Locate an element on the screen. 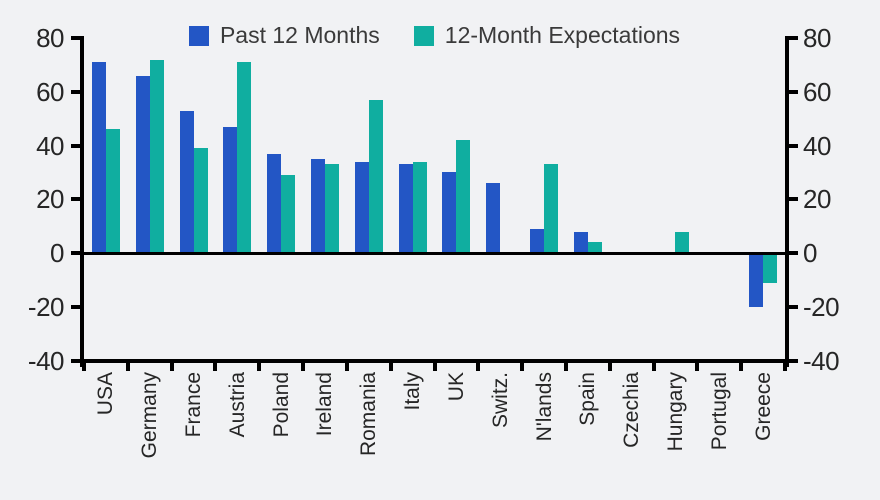 The height and width of the screenshot is (500, 880). x-category-label: Poland is located at coordinates (281, 405).